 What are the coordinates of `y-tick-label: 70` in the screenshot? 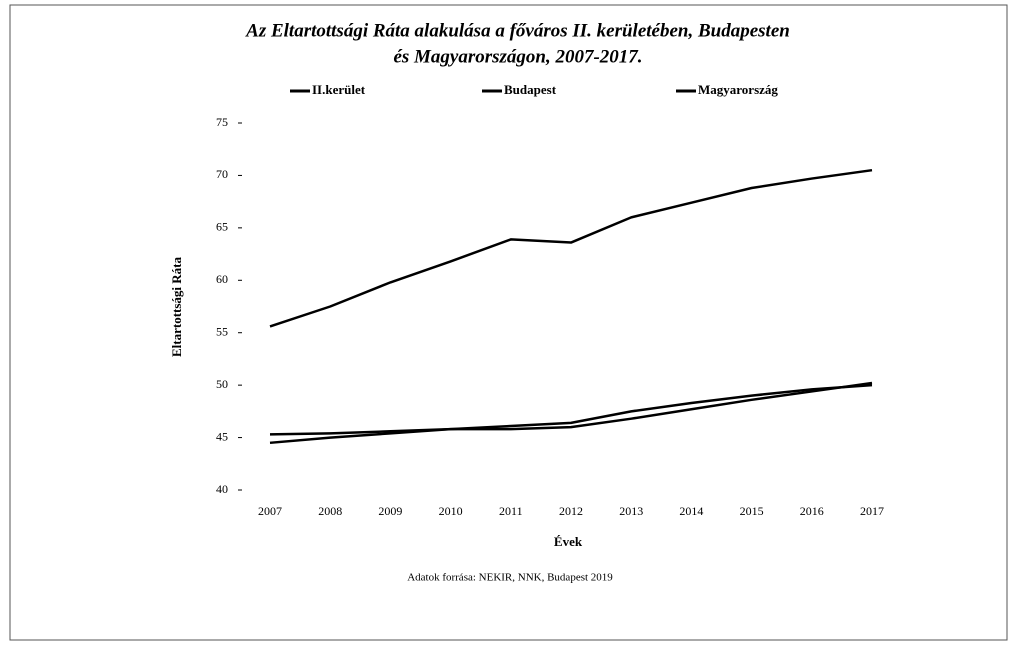 It's located at (222, 174).